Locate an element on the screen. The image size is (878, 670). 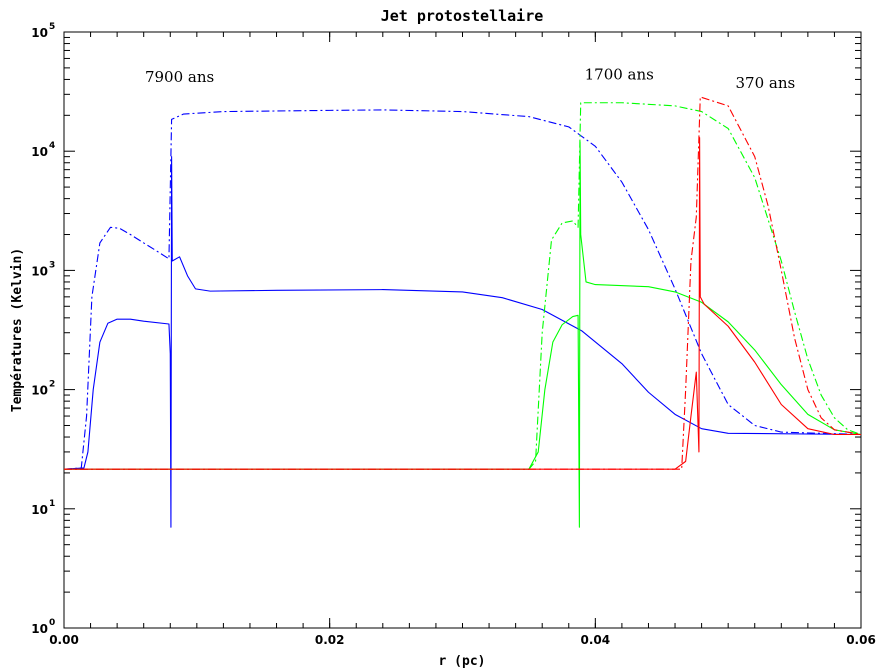
y-tick-exponent: 3 is located at coordinates (52, 265).